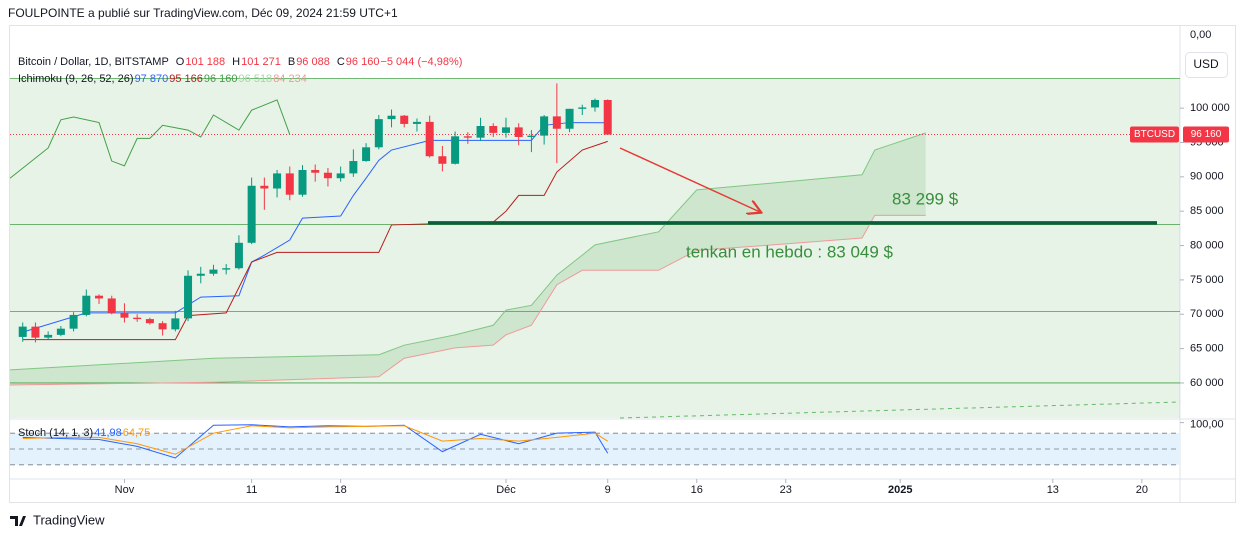 This screenshot has height=539, width=1246. What do you see at coordinates (1207, 177) in the screenshot?
I see `y-tick-label: 90 000` at bounding box center [1207, 177].